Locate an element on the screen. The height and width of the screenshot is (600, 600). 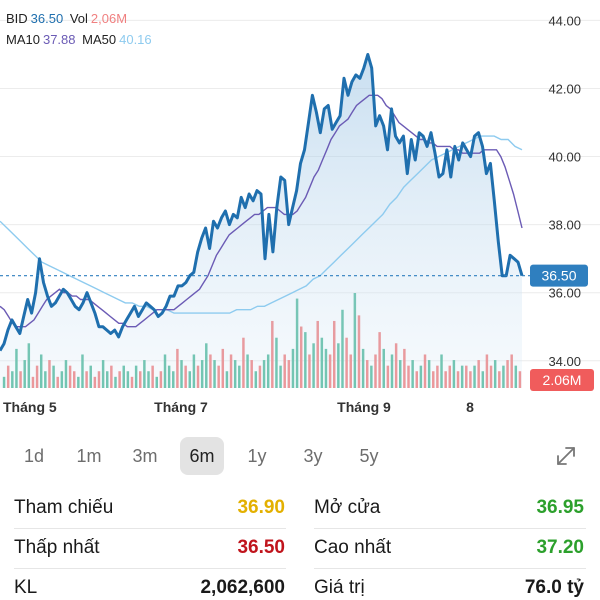
range-tab-3m: 3m is located at coordinates (145, 456).